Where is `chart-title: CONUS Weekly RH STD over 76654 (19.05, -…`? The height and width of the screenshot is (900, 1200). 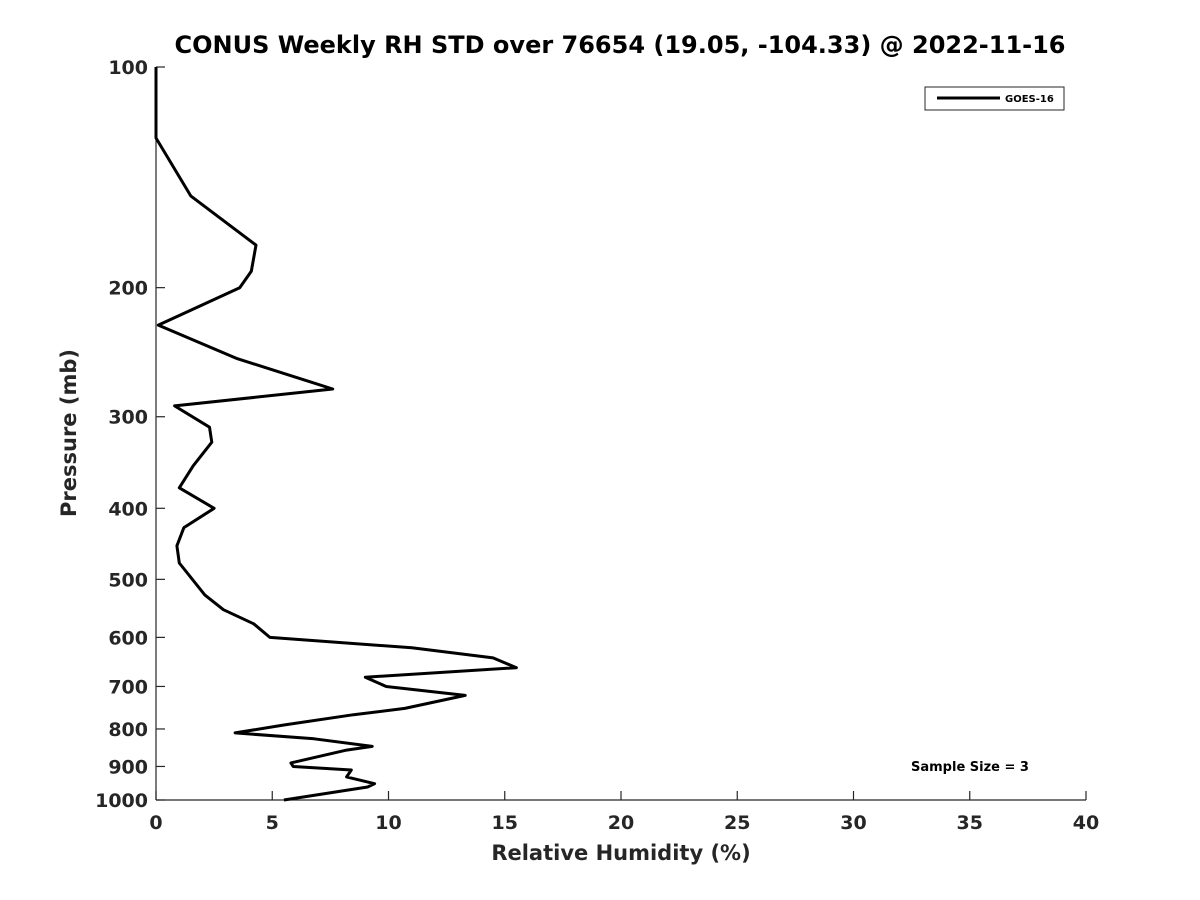 chart-title: CONUS Weekly RH STD over 76654 (19.05, -… is located at coordinates (619, 45).